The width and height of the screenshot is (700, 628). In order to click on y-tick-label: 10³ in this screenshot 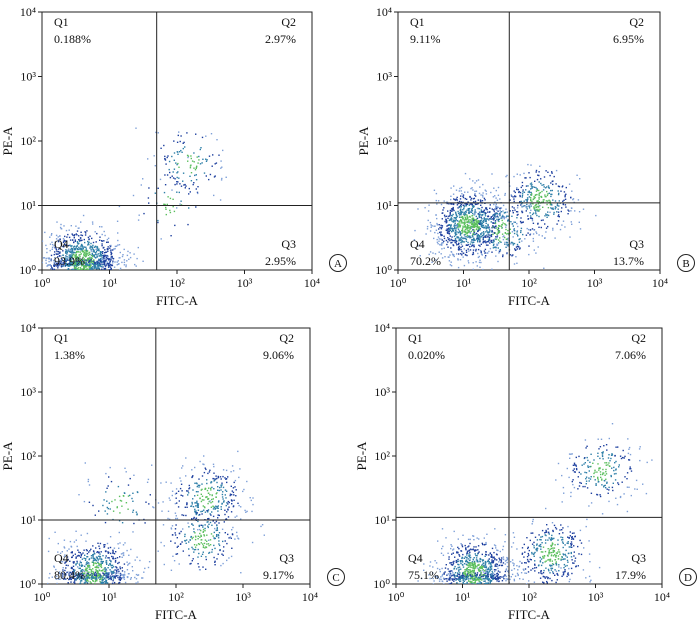, I will do `click(384, 77)`.